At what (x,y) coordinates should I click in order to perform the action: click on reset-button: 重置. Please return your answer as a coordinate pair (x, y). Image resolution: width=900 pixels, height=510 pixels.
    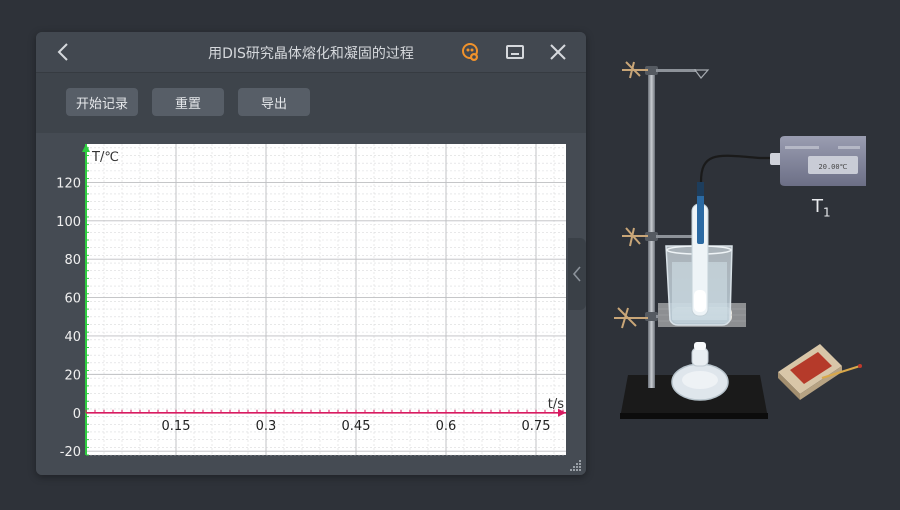
    Looking at the image, I should click on (188, 102).